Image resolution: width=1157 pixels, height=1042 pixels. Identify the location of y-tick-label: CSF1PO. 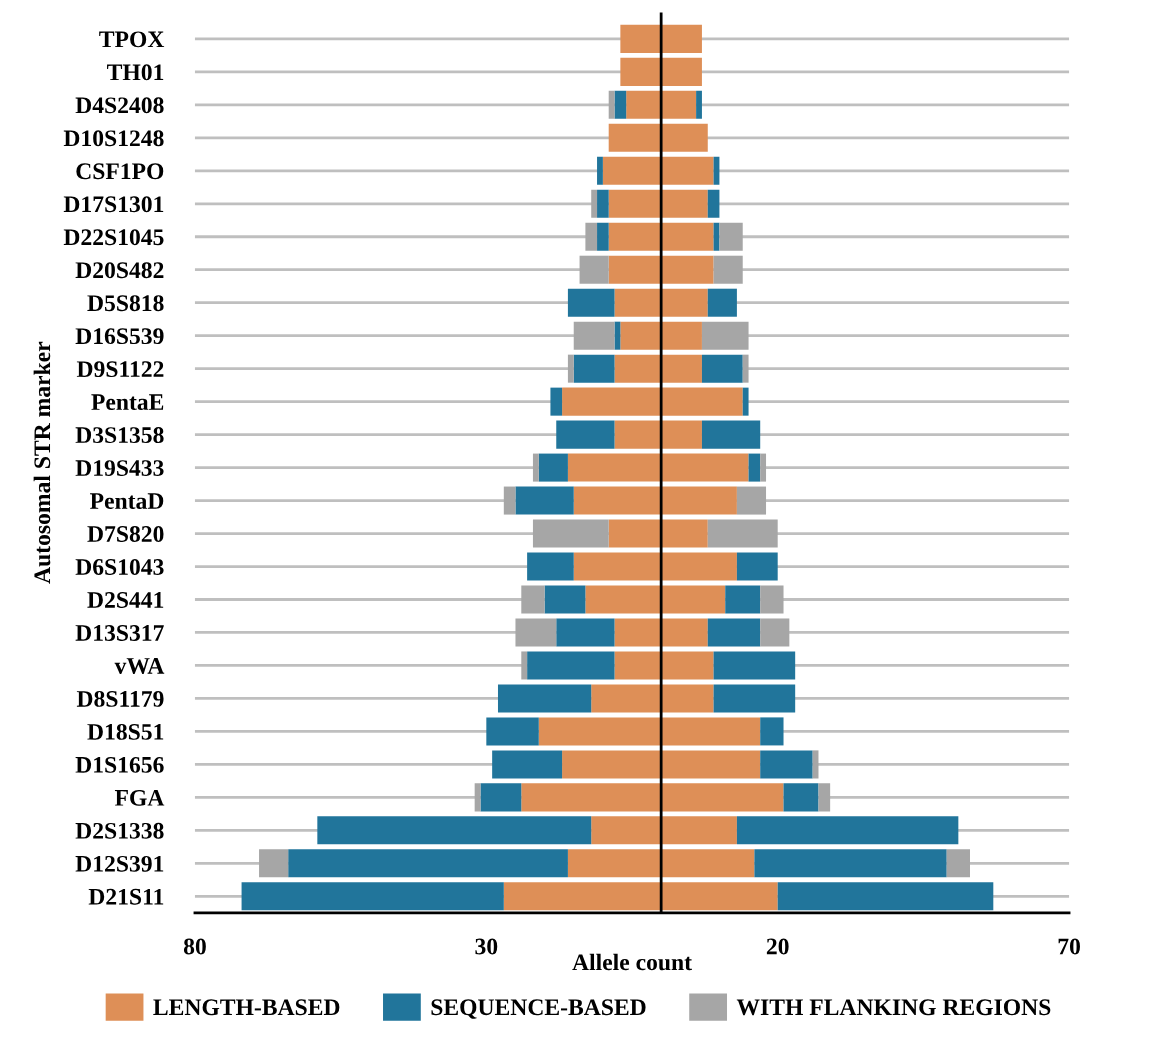
(120, 171).